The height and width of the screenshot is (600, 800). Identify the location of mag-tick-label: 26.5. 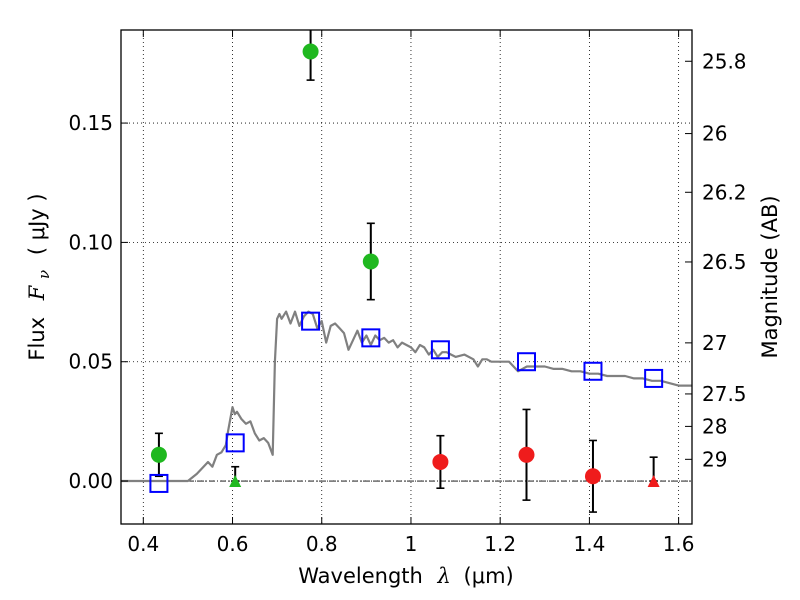
(724, 262).